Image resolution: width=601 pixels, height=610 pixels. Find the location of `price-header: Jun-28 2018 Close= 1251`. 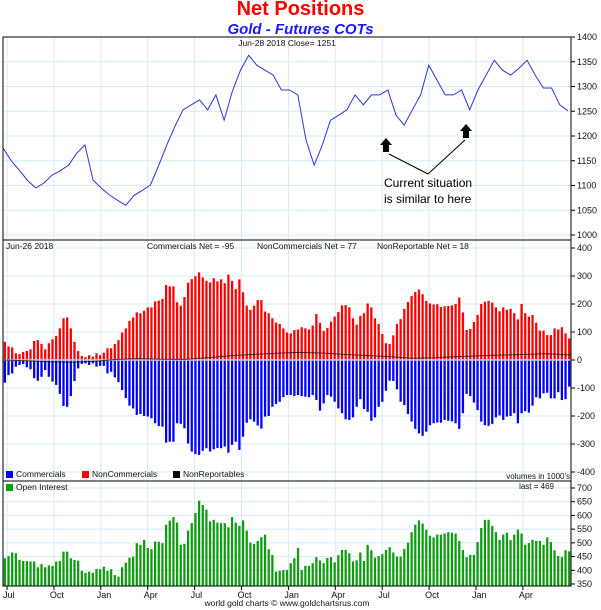

price-header: Jun-28 2018 Close= 1251 is located at coordinates (287, 43).